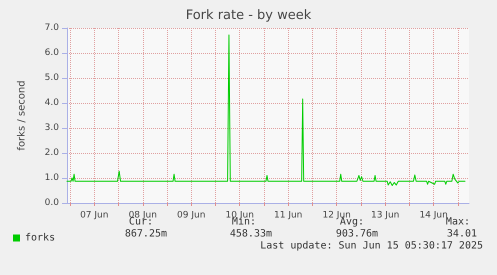 The width and height of the screenshot is (497, 275). Describe the element at coordinates (52, 203) in the screenshot. I see `y-tick-label: 0.0` at that location.